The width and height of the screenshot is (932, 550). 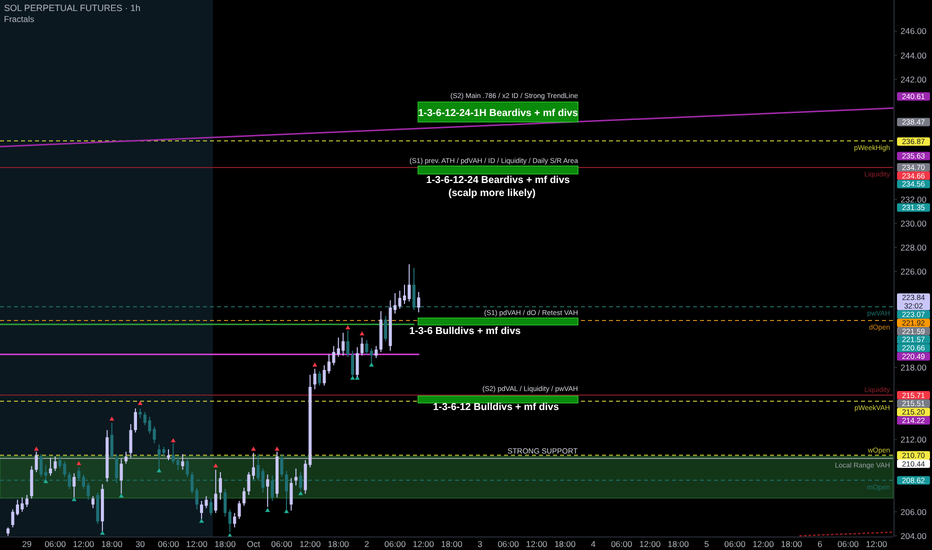 What do you see at coordinates (498, 113) in the screenshot?
I see `annotation: 1-3-6-12-24-1H Beardivs + mf divs` at bounding box center [498, 113].